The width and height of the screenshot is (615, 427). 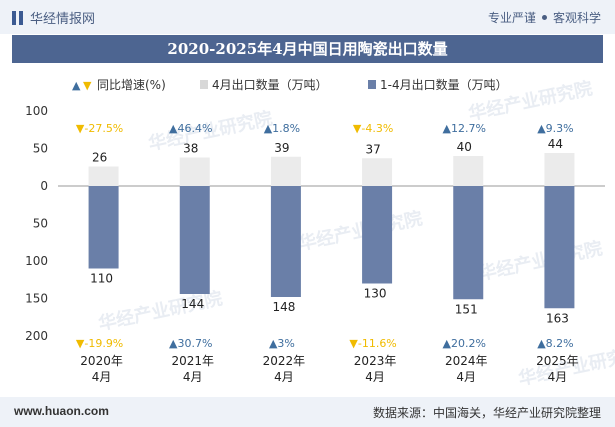 What do you see at coordinates (99, 158) in the screenshot?
I see `data-label-april: 26` at bounding box center [99, 158].